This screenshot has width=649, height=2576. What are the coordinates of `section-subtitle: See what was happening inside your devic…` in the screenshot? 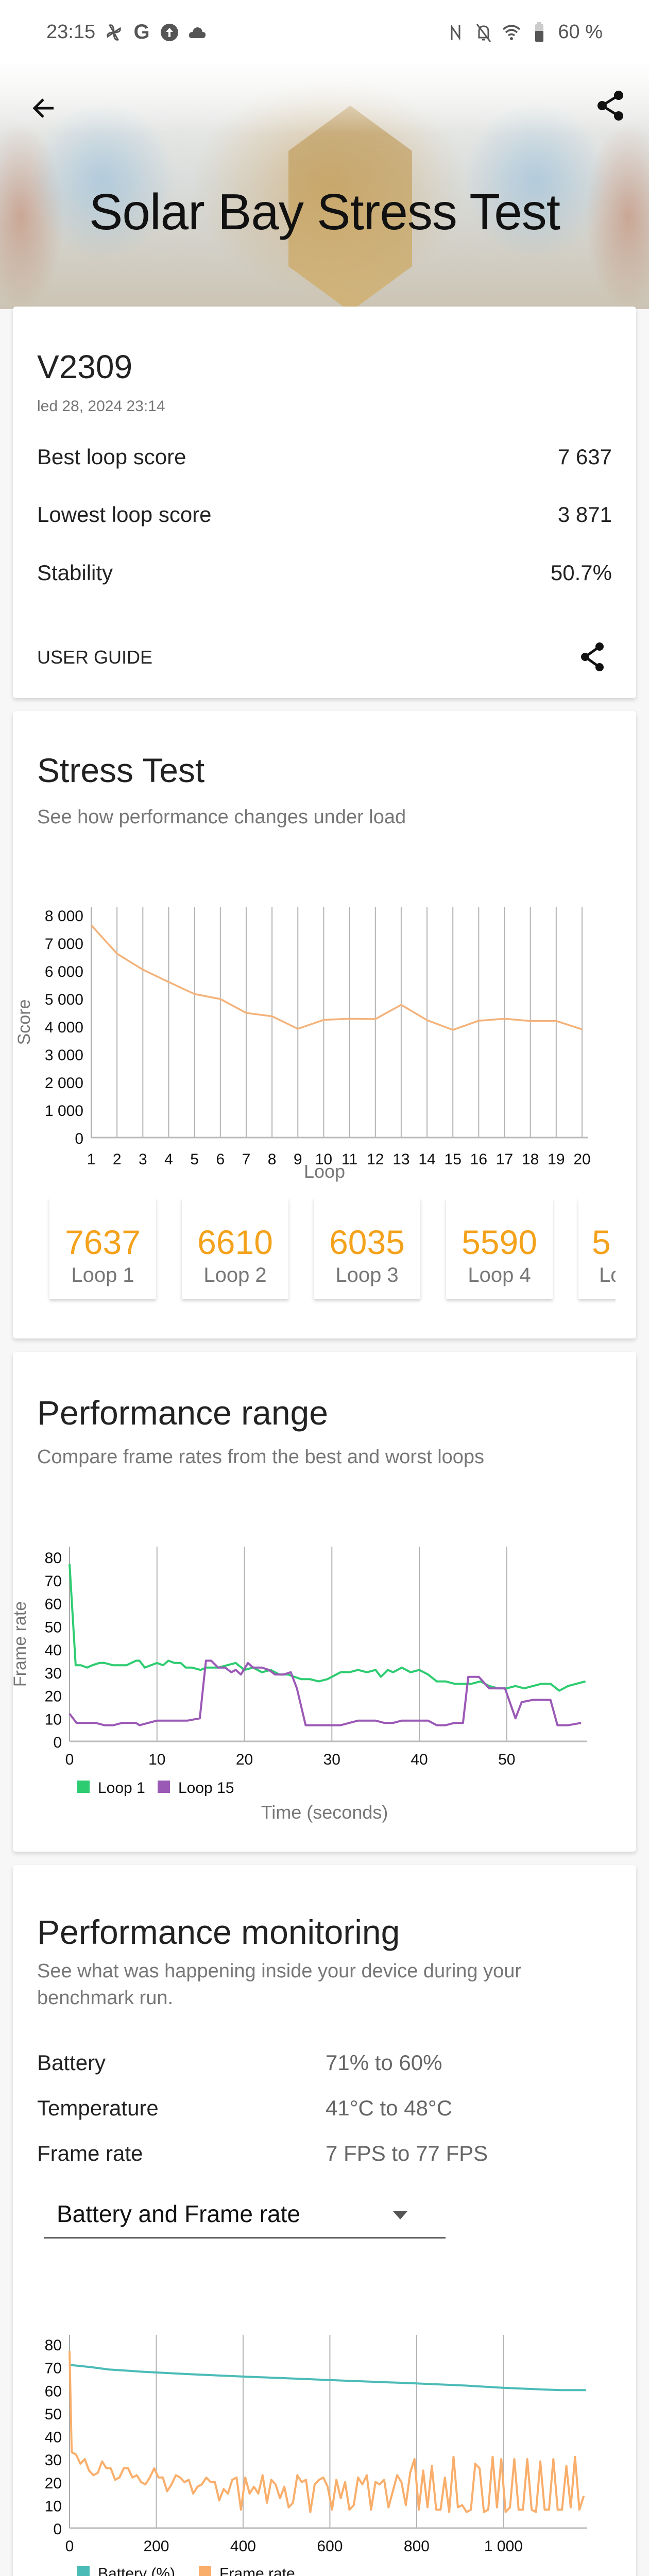 It's located at (279, 1984).